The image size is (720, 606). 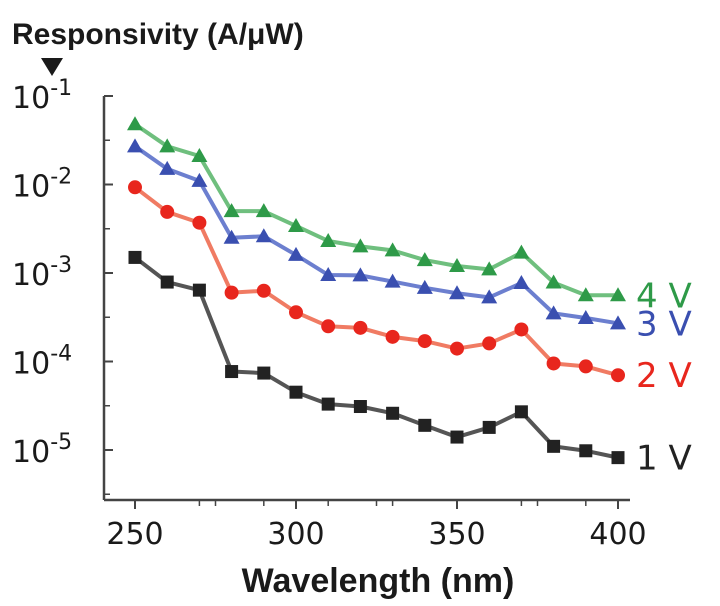 I want to click on y-axis-arrow-icon, so click(x=52, y=67).